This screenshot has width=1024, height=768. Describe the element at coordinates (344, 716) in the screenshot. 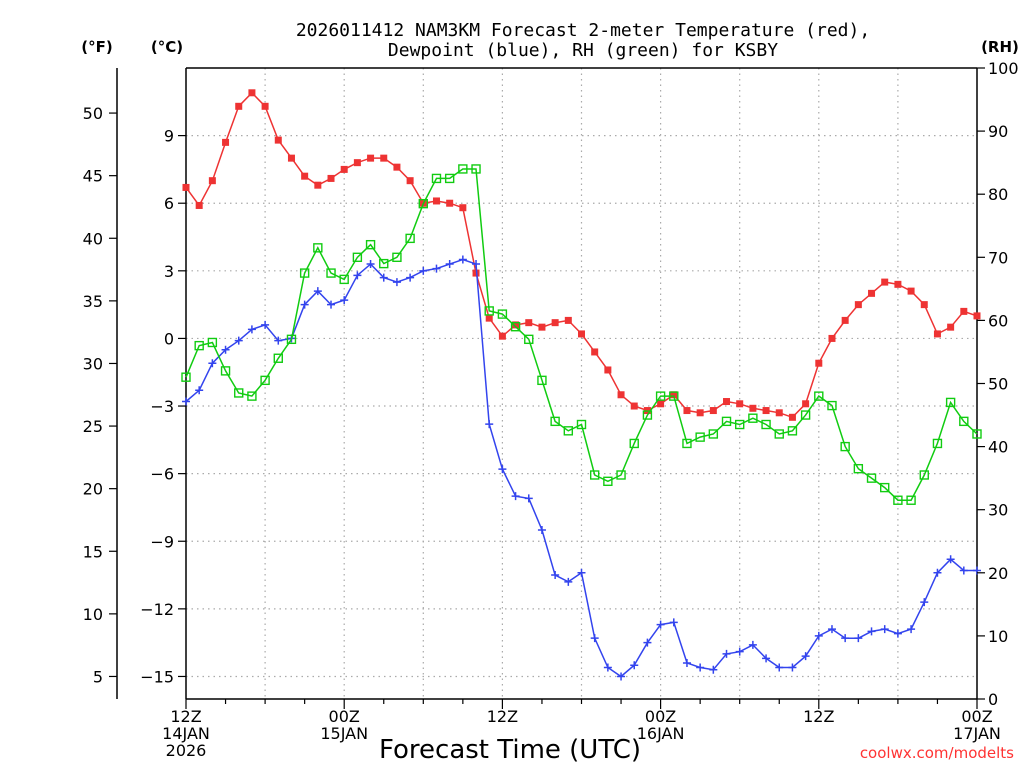

I see `x-tick-label: 00Z` at that location.